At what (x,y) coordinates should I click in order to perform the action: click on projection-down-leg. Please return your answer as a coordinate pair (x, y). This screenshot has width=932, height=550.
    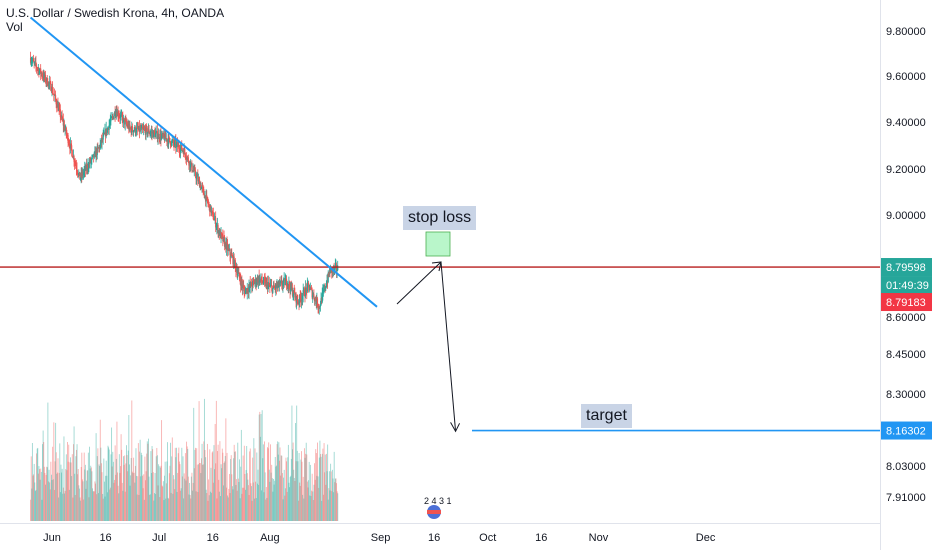
    Looking at the image, I should click on (448, 346).